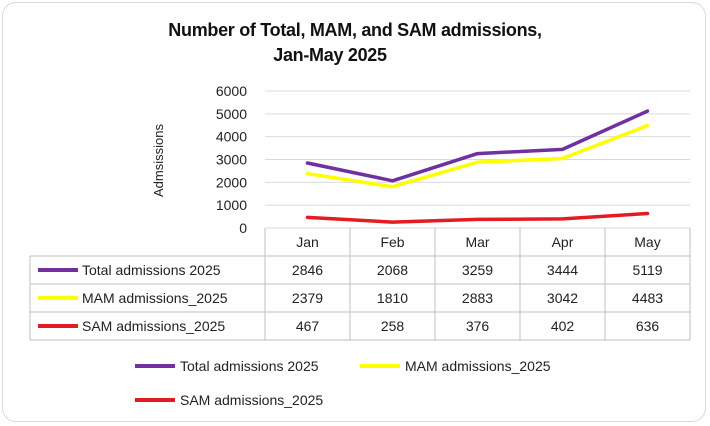 The height and width of the screenshot is (426, 710). What do you see at coordinates (562, 270) in the screenshot?
I see `data-label: 3444` at bounding box center [562, 270].